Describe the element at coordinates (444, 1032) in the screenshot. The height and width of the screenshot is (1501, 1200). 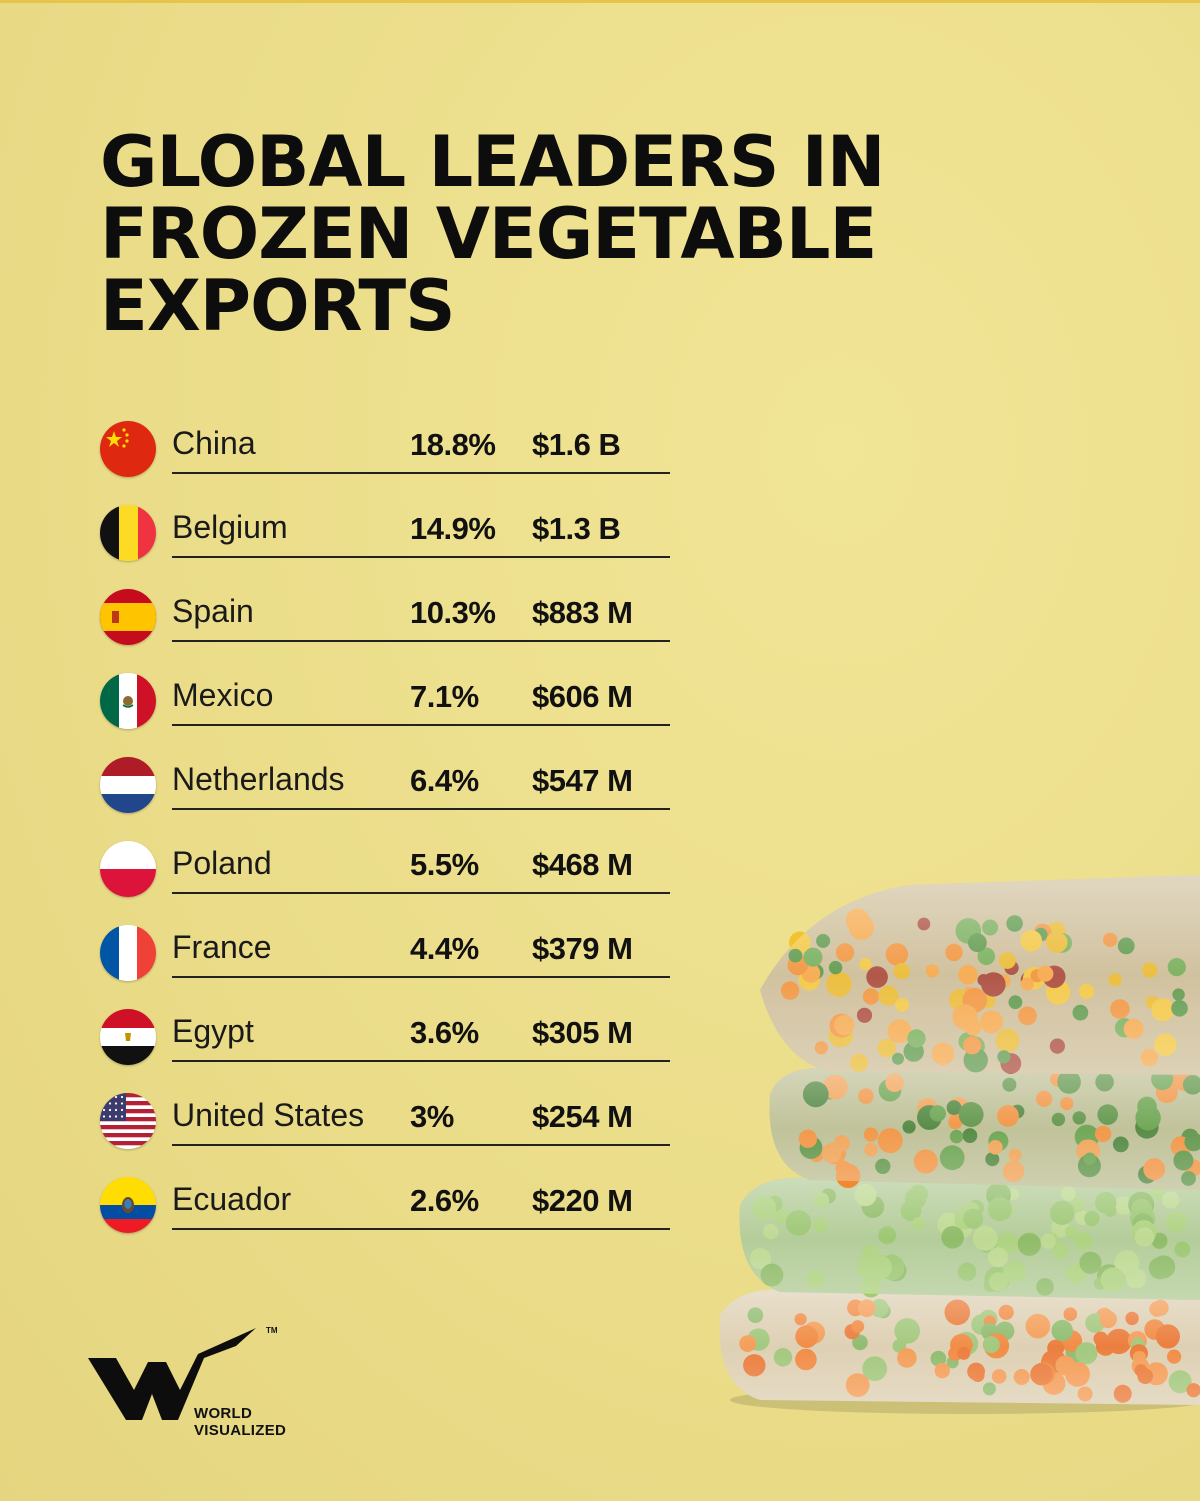
I see `share-value: 3.6%` at that location.